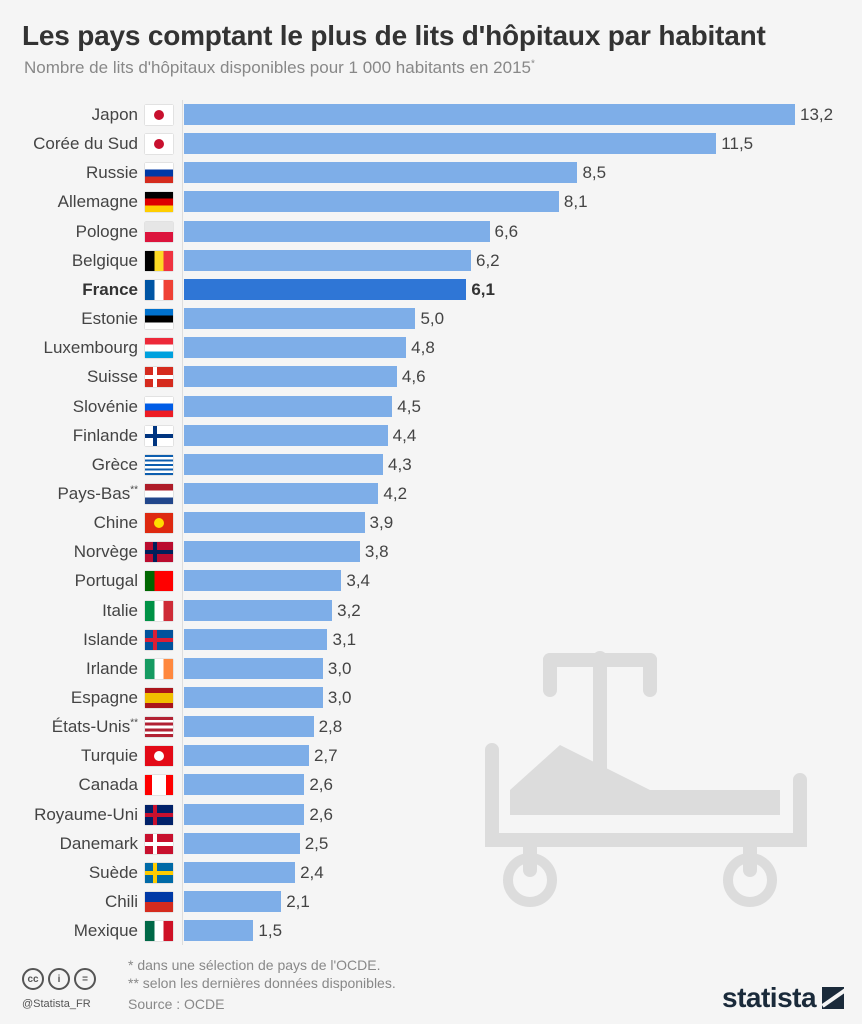  What do you see at coordinates (358, 581) in the screenshot?
I see `data-label: 3,4` at bounding box center [358, 581].